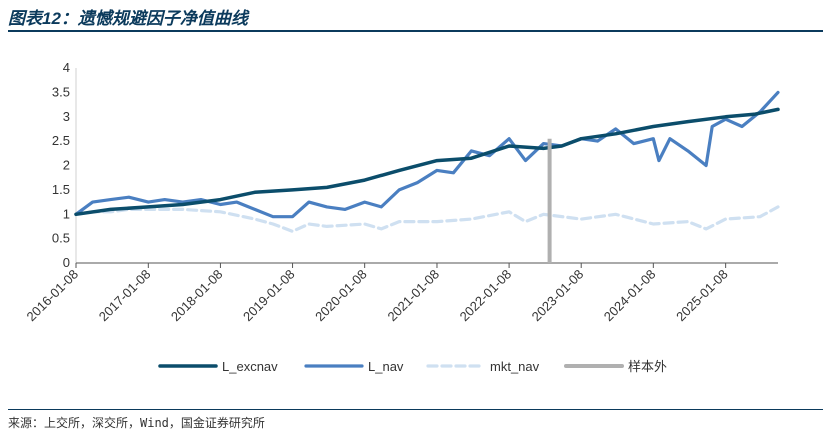 The image size is (831, 436). Describe the element at coordinates (415, 409) in the screenshot. I see `source-rule` at that location.